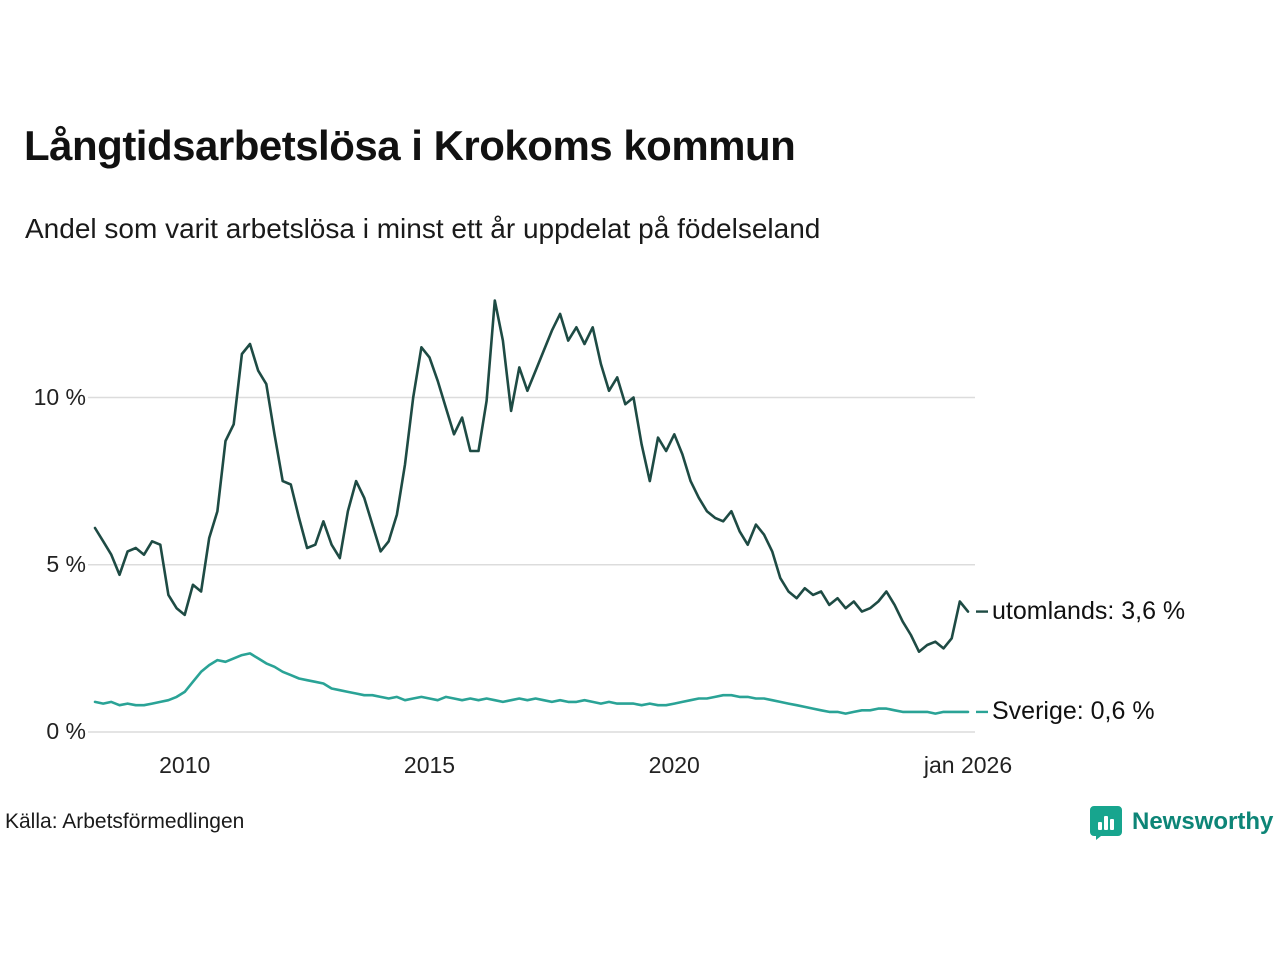 The height and width of the screenshot is (960, 1280). Describe the element at coordinates (1089, 610) in the screenshot. I see `series-end-label-utomlands: utomlands: 3,6 %` at that location.